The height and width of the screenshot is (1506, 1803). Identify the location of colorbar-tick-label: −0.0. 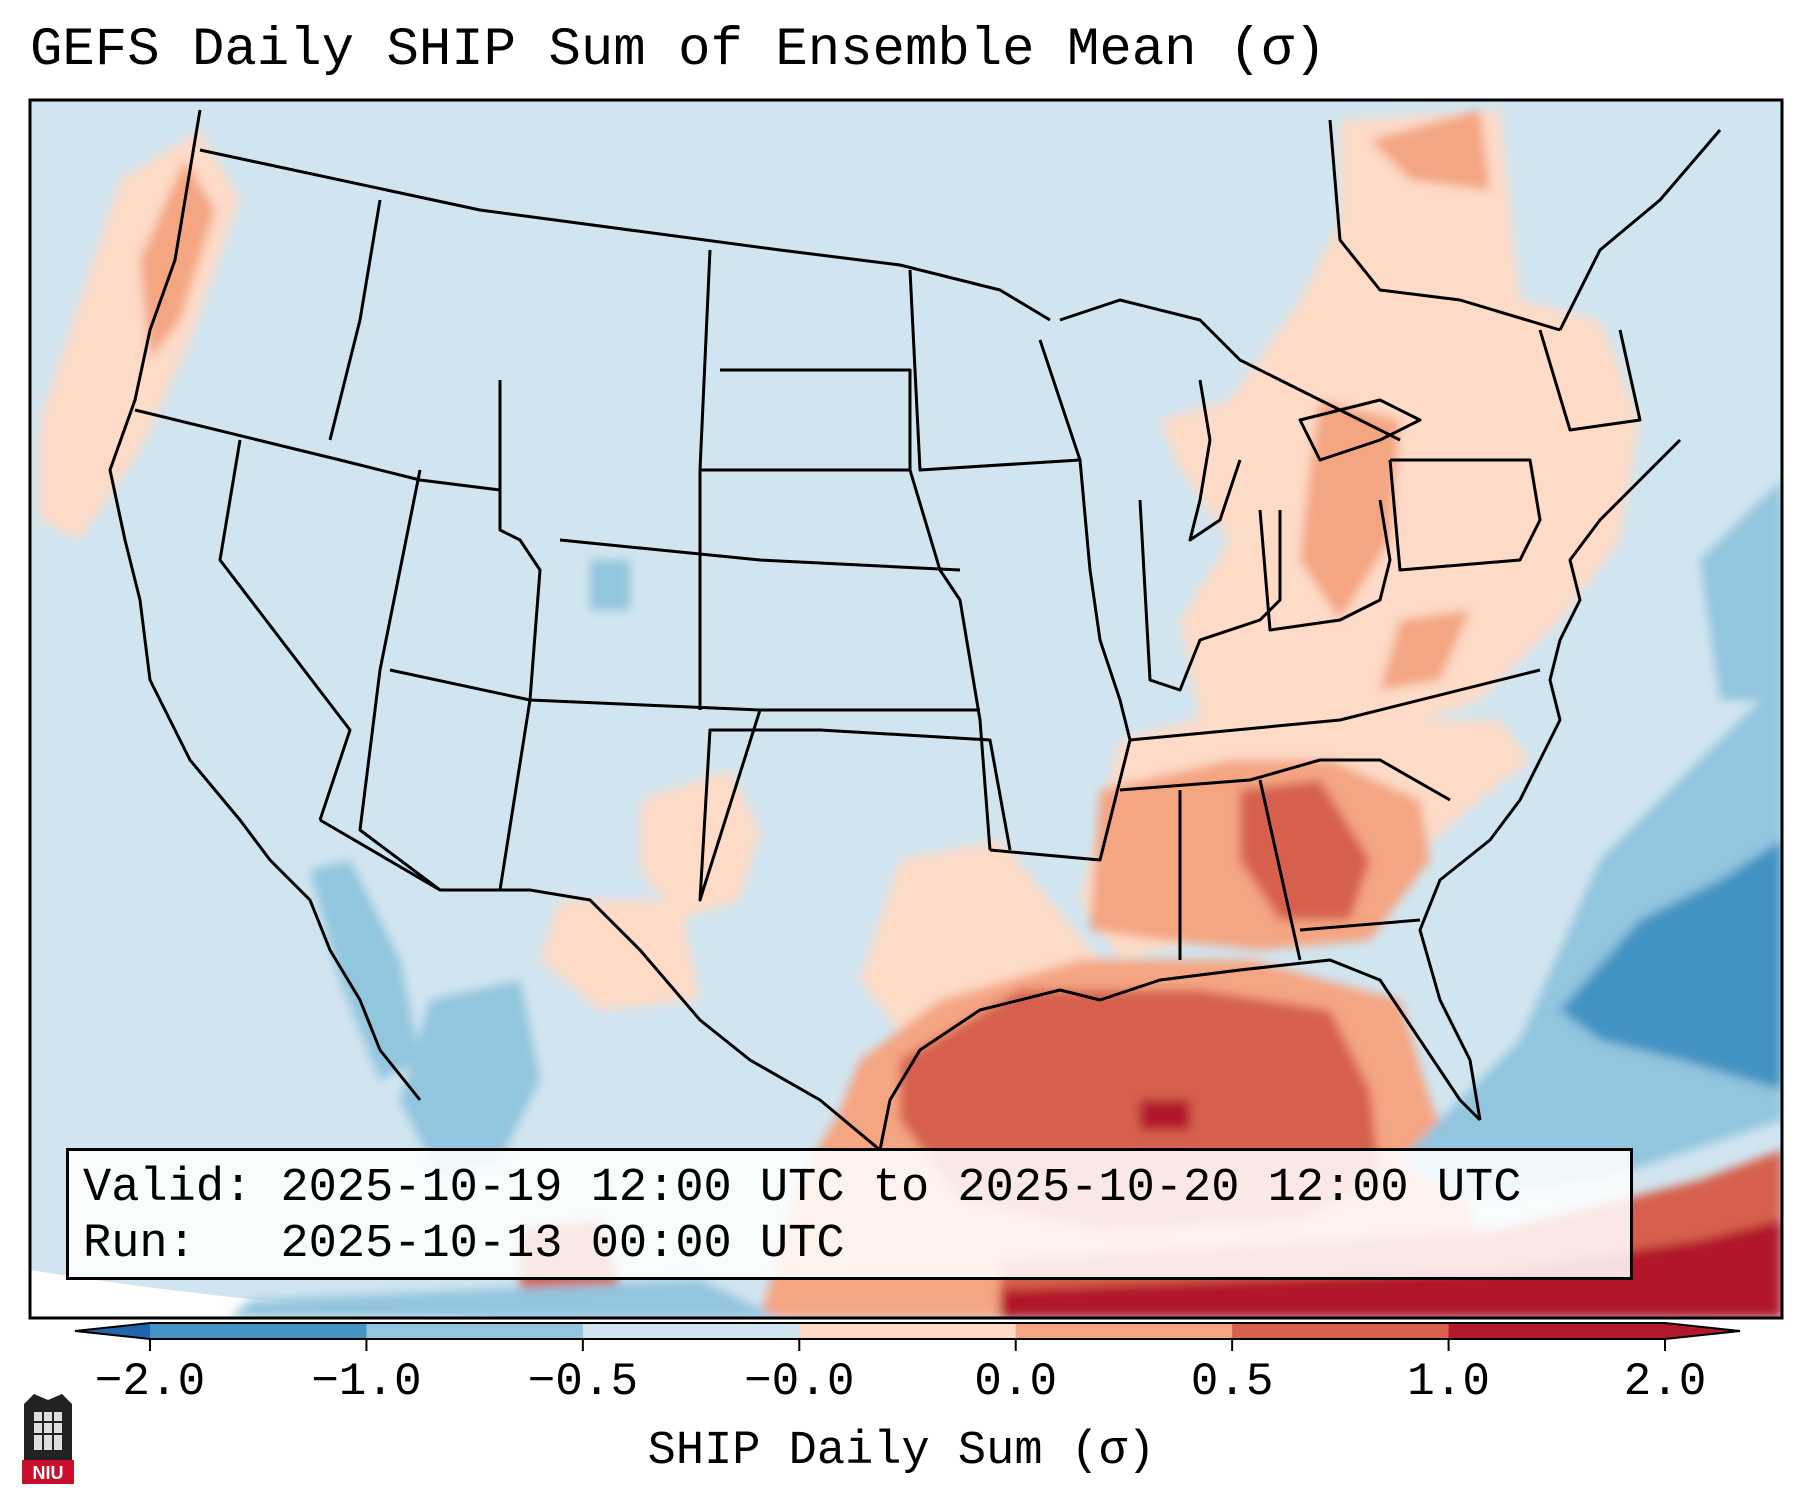
(799, 1382).